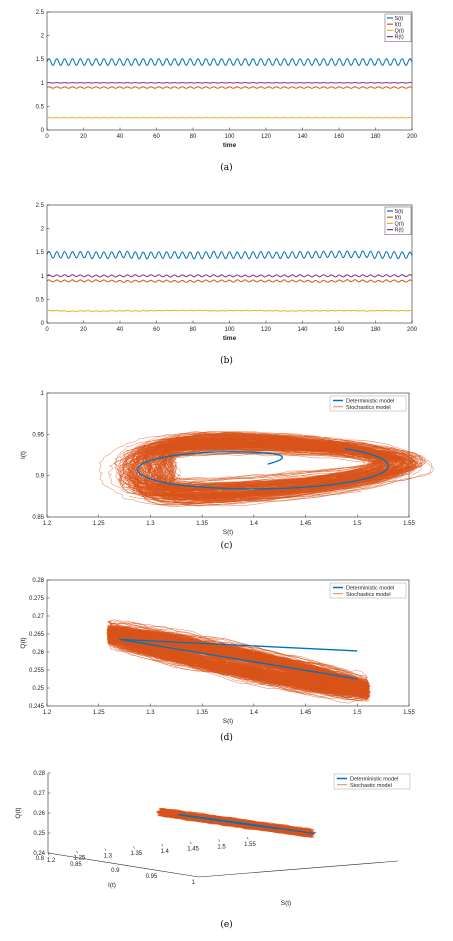 Image resolution: width=453 pixels, height=941 pixels. Describe the element at coordinates (39, 854) in the screenshot. I see `q-tick-label: 0.24` at that location.